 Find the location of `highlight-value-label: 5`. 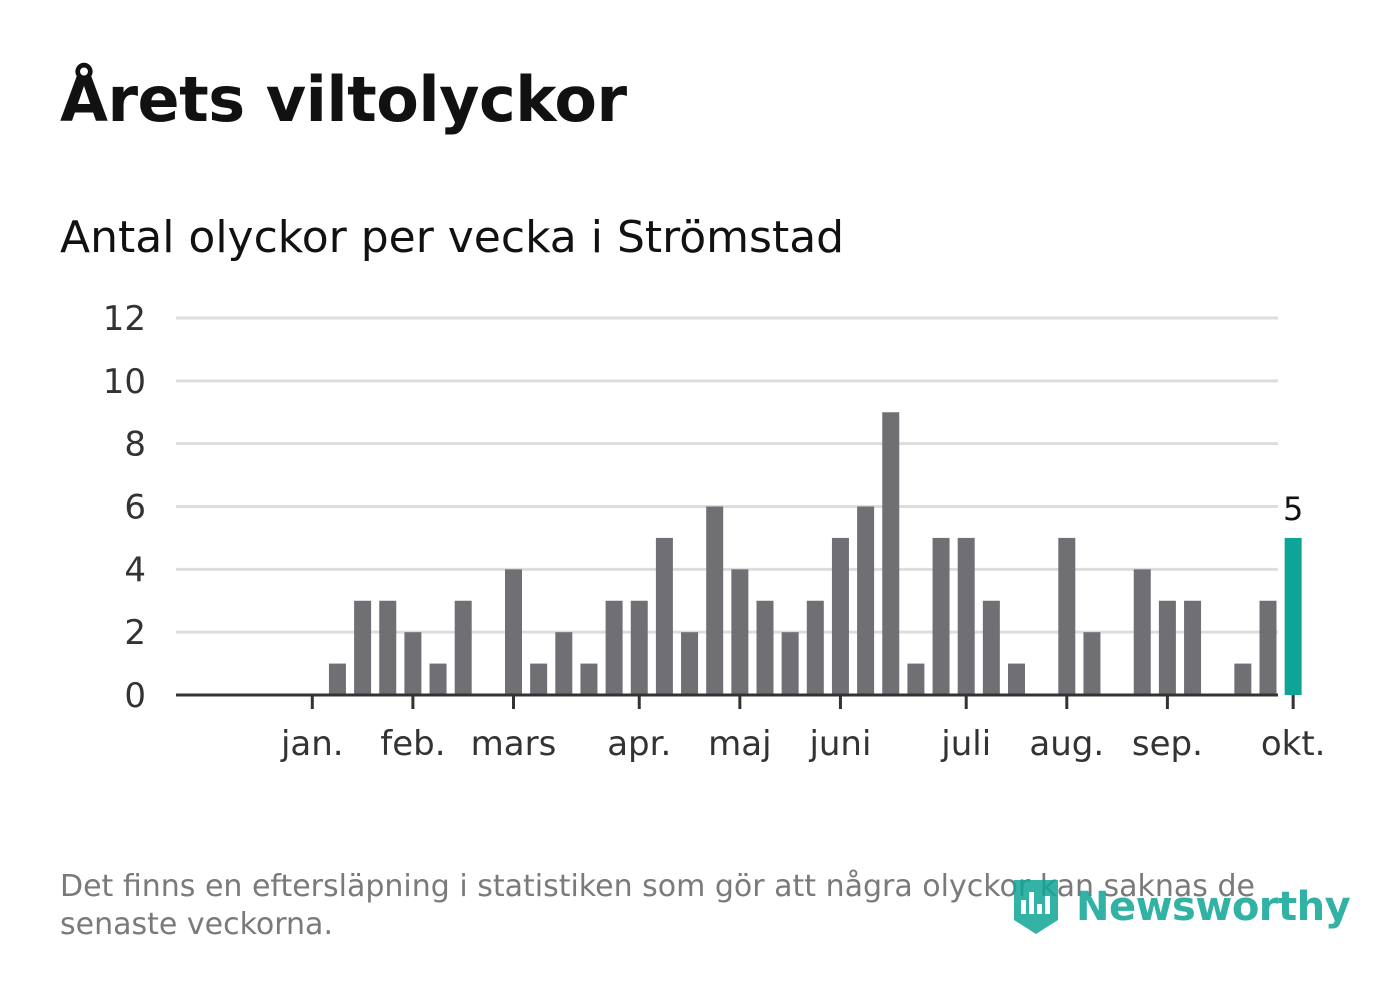

highlight-value-label: 5 is located at coordinates (1293, 509).